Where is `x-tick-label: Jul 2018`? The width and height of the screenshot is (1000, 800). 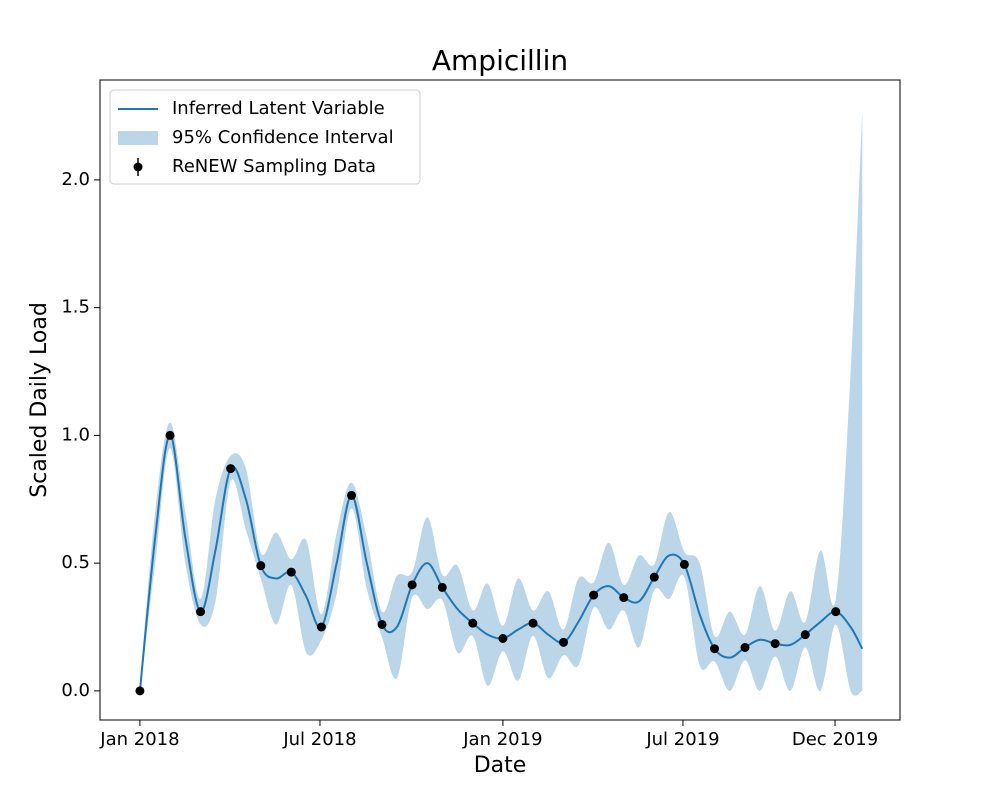 x-tick-label: Jul 2018 is located at coordinates (319, 739).